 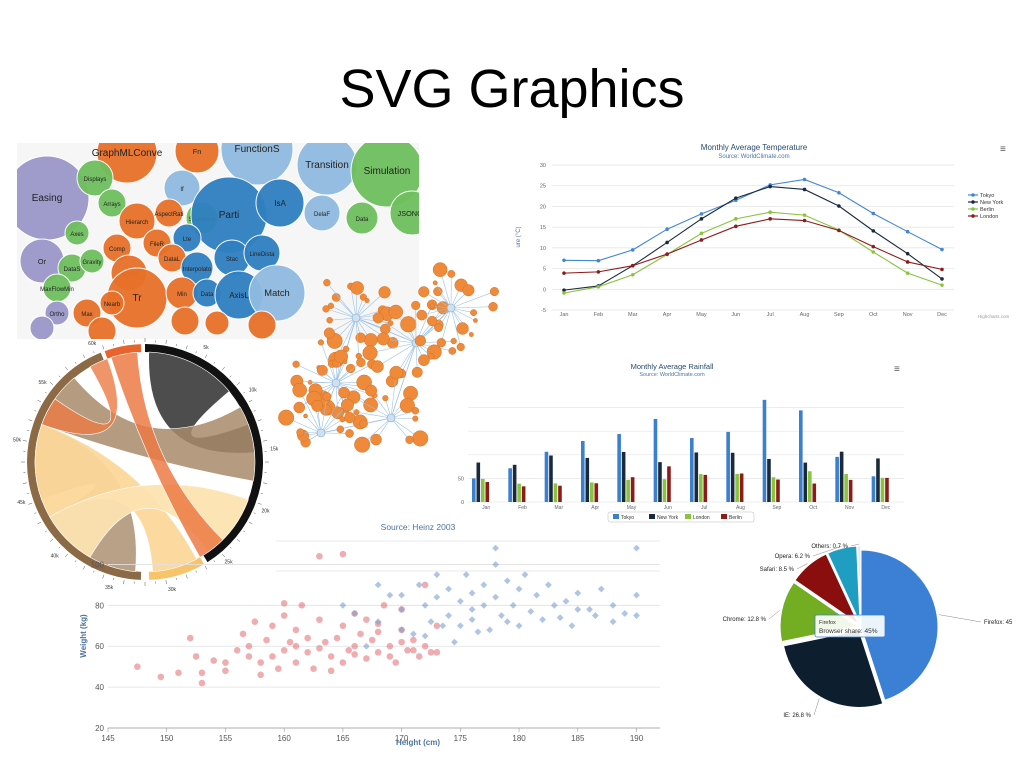 What do you see at coordinates (973, 209) in the screenshot?
I see `legend-marker` at bounding box center [973, 209].